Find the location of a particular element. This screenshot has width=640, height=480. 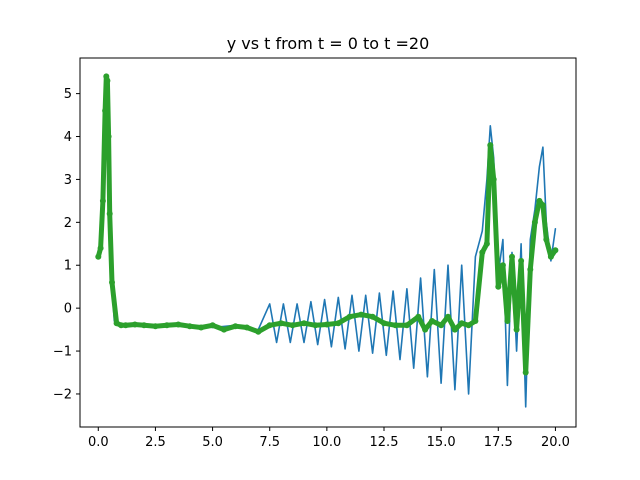

x-tick-label: 15.0 is located at coordinates (441, 442).